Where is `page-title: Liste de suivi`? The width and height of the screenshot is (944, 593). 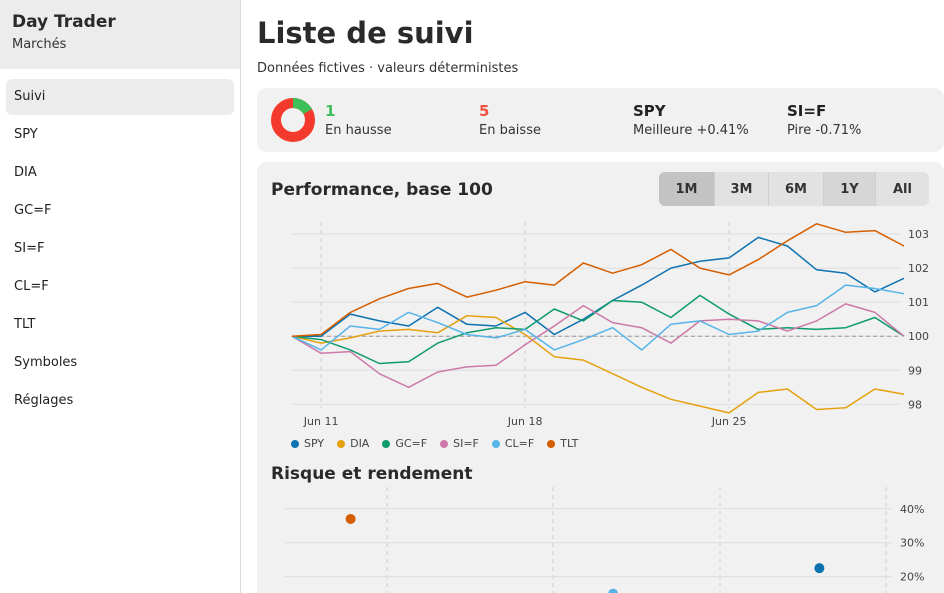 page-title: Liste de suivi is located at coordinates (365, 33).